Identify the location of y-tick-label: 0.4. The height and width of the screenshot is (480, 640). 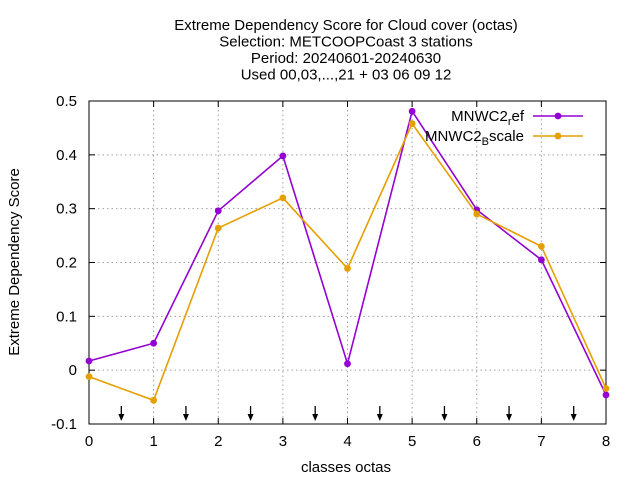
(66, 155).